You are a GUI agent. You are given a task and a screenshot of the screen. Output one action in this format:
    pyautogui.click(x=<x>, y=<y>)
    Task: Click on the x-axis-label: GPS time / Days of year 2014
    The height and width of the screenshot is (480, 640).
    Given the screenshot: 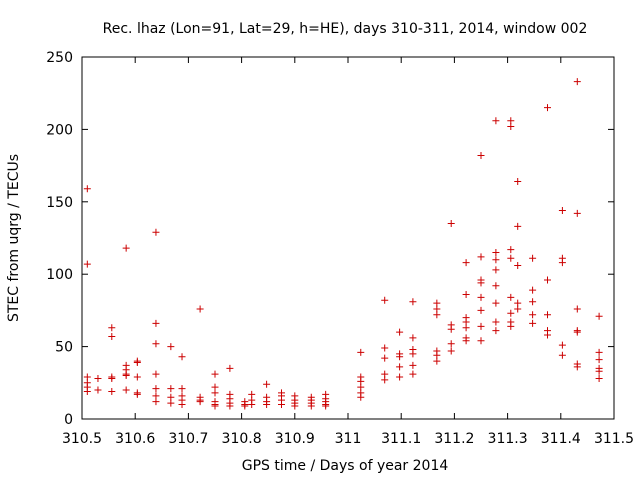 What is the action you would take?
    pyautogui.click(x=345, y=466)
    